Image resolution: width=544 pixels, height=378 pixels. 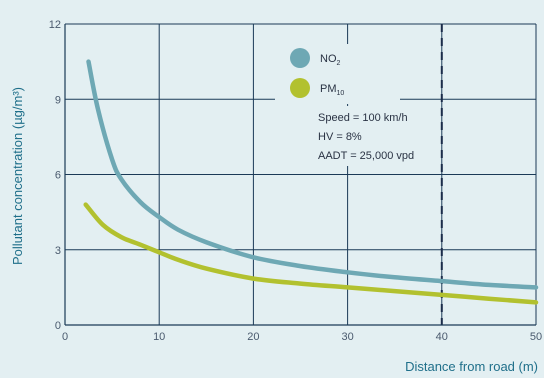 What do you see at coordinates (471, 366) in the screenshot?
I see `x-axis-label: Distance from road (m)` at bounding box center [471, 366].